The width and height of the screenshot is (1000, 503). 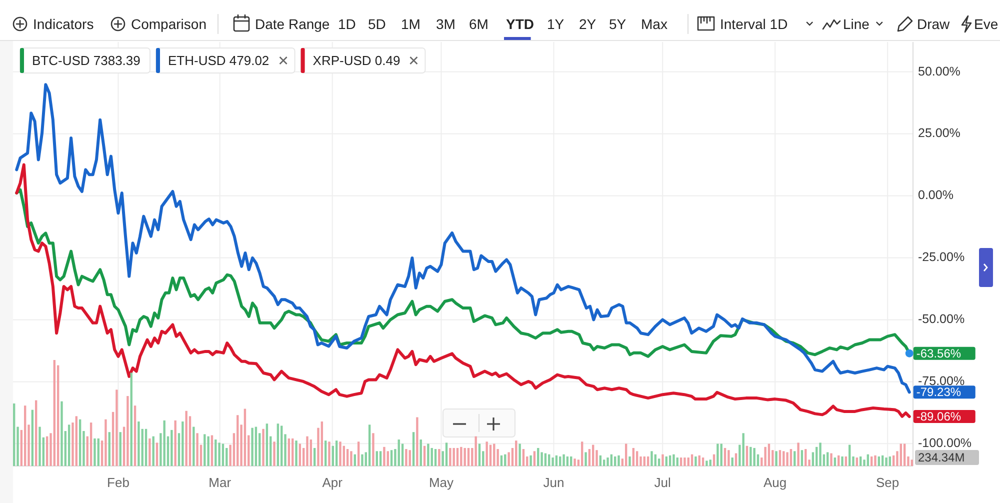 What do you see at coordinates (478, 24) in the screenshot?
I see `text: 6M` at bounding box center [478, 24].